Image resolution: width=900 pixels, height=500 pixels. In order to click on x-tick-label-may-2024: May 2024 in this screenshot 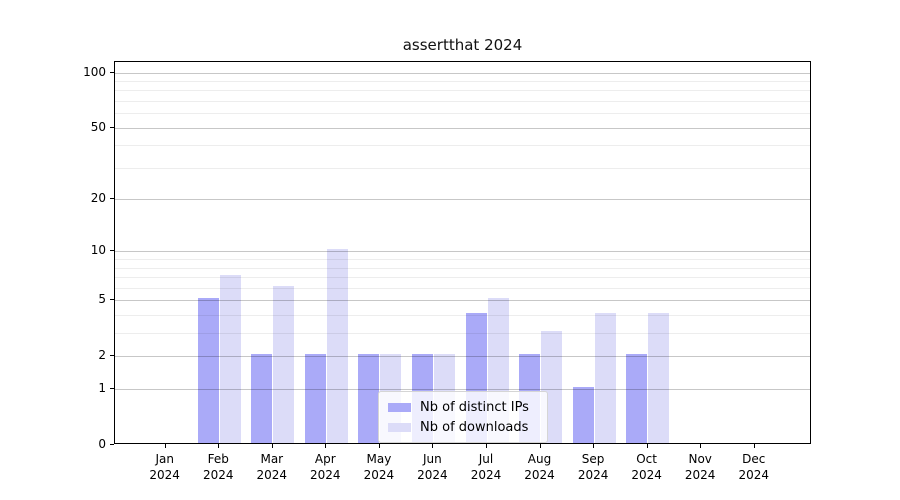, I will do `click(379, 467)`.